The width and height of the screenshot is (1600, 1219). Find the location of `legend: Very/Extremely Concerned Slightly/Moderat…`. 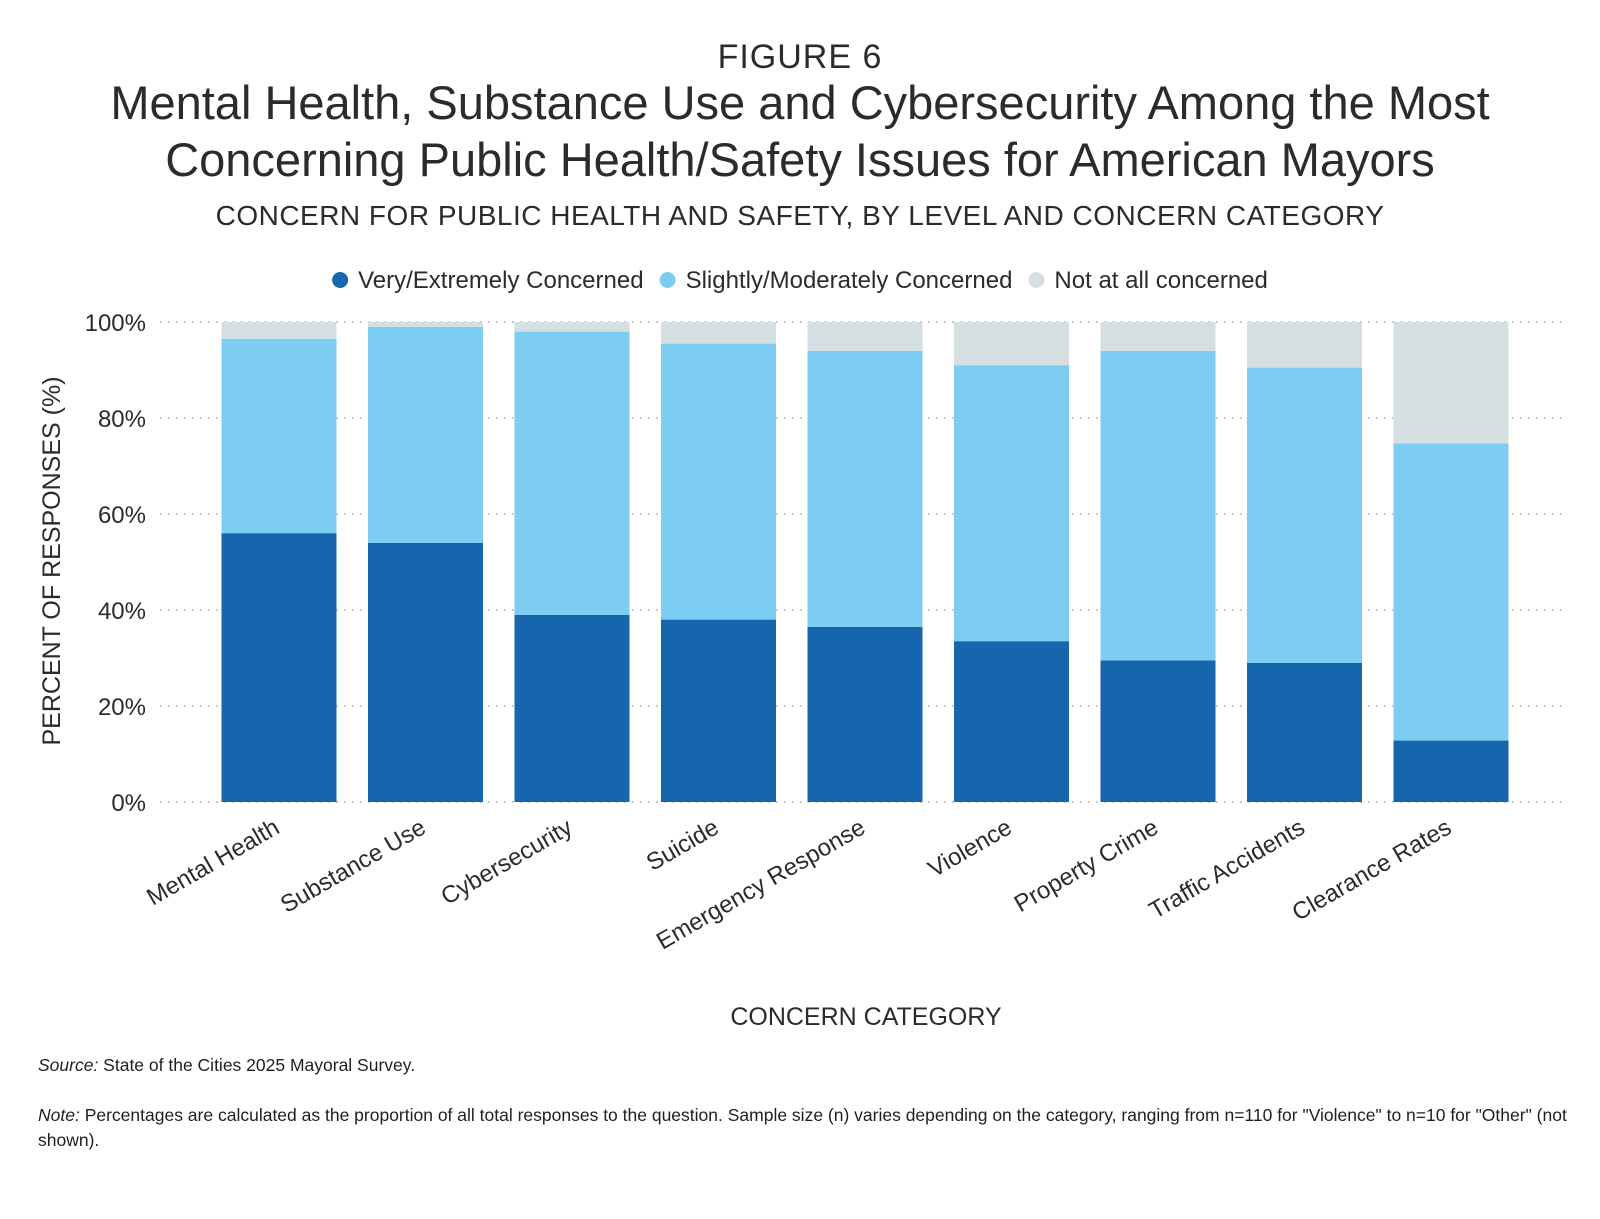

legend: Very/Extremely Concerned Slightly/Moderat… is located at coordinates (800, 280).